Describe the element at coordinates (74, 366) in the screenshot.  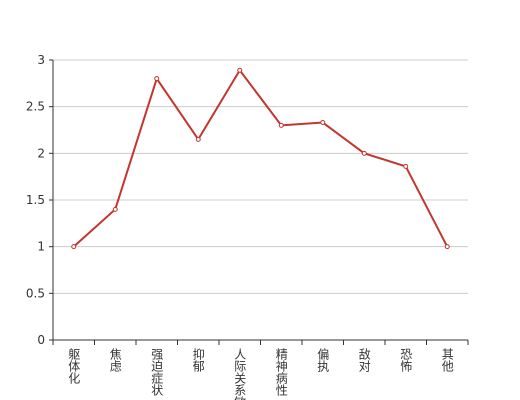
I see `x-tick-label: 躯体化` at that location.